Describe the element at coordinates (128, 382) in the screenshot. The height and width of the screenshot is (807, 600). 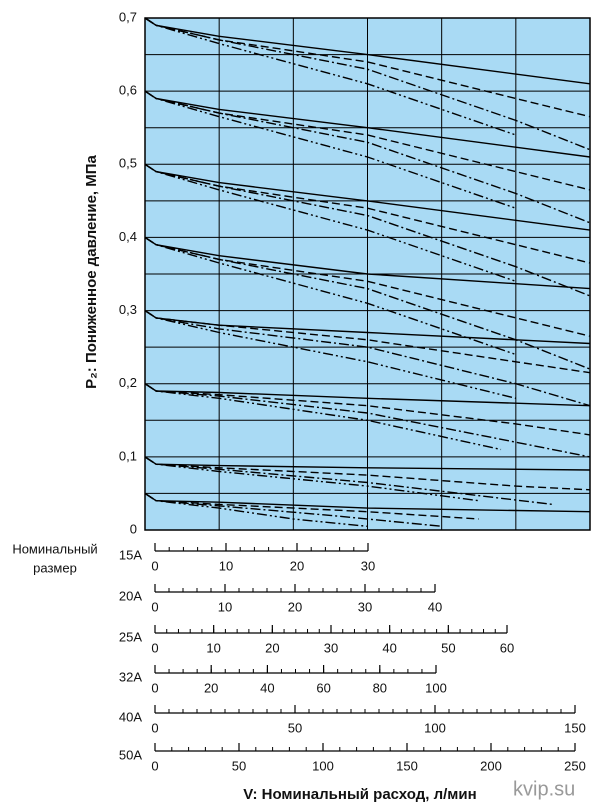
I see `y-tick-label: 0,2` at that location.